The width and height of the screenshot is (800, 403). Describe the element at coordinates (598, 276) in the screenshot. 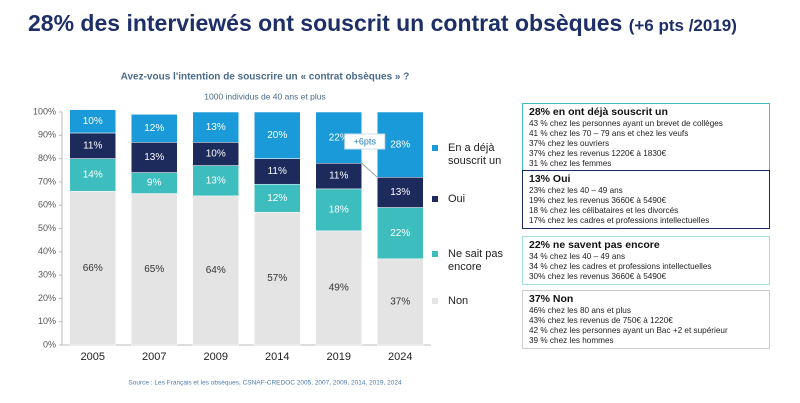

I see `box-line: 30% chez les revenus 3660€ à 5490€` at that location.